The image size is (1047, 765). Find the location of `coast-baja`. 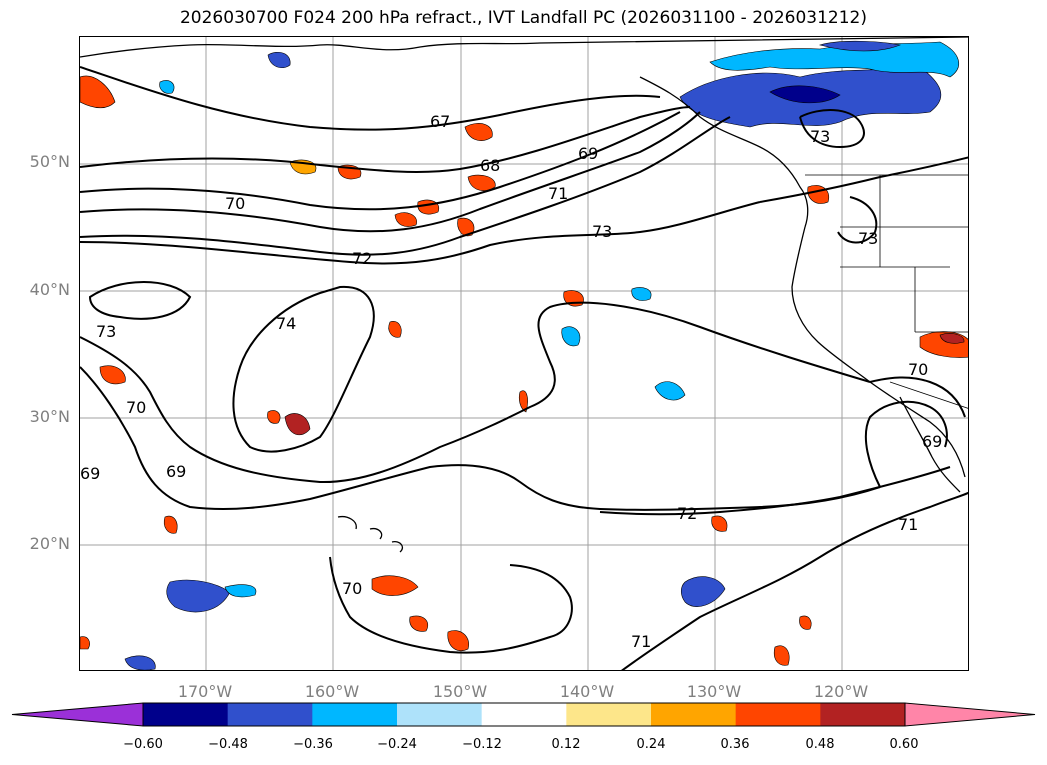

coast-baja is located at coordinates (930, 444).